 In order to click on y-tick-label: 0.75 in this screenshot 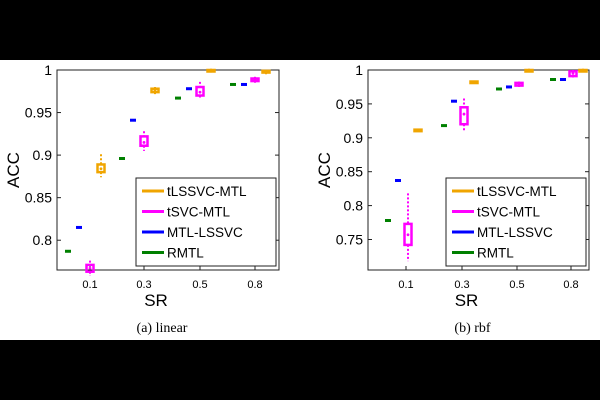, I will do `click(349, 239)`.